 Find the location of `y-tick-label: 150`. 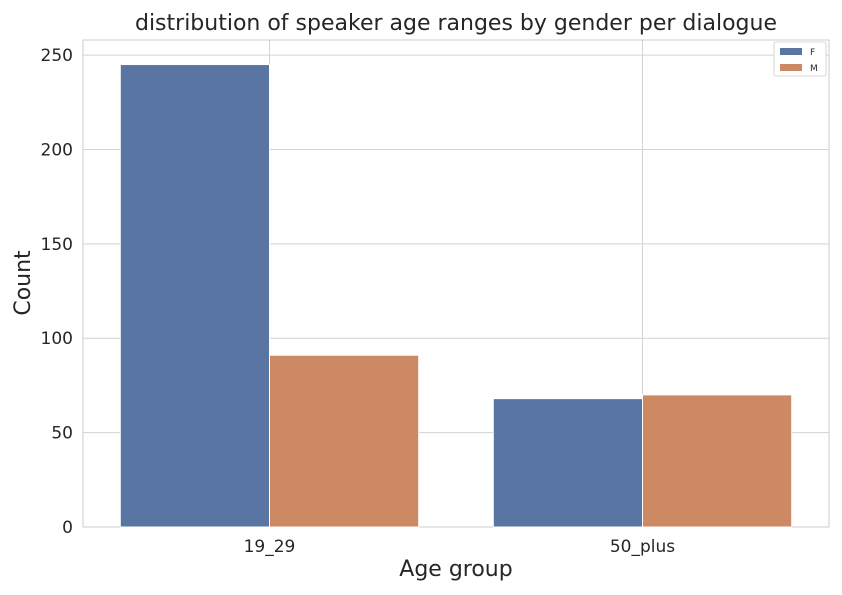

y-tick-label: 150 is located at coordinates (57, 245).